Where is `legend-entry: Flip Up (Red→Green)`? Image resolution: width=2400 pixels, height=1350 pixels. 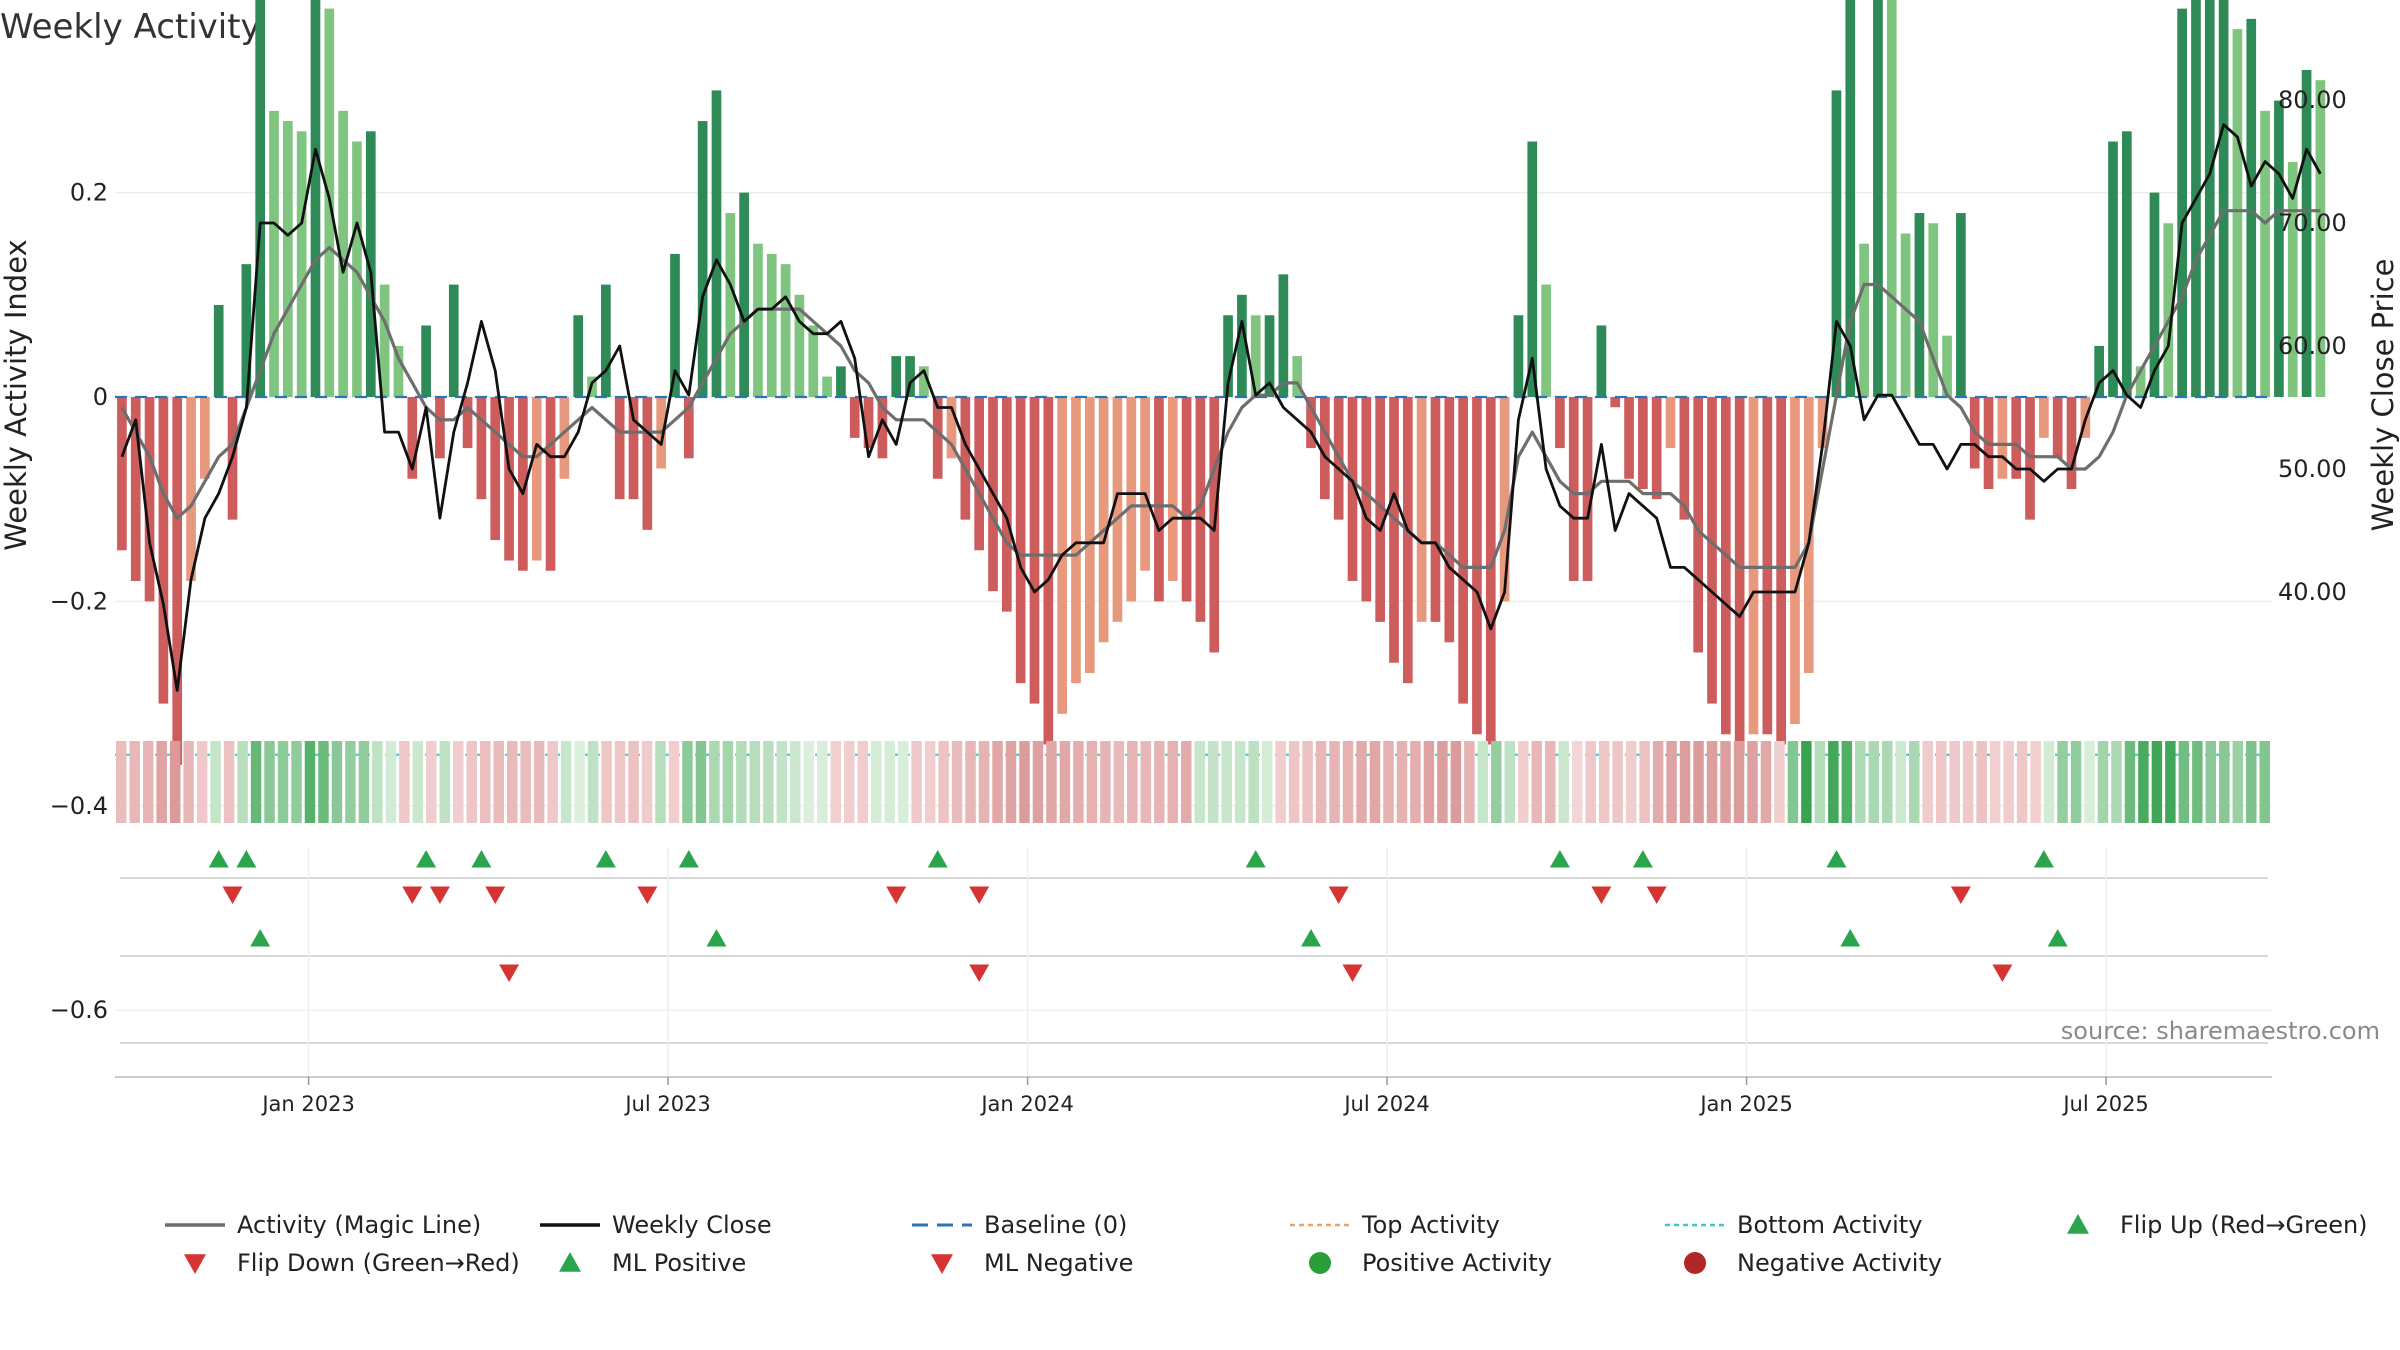 legend-entry: Flip Up (Red→Green) is located at coordinates (2217, 1225).